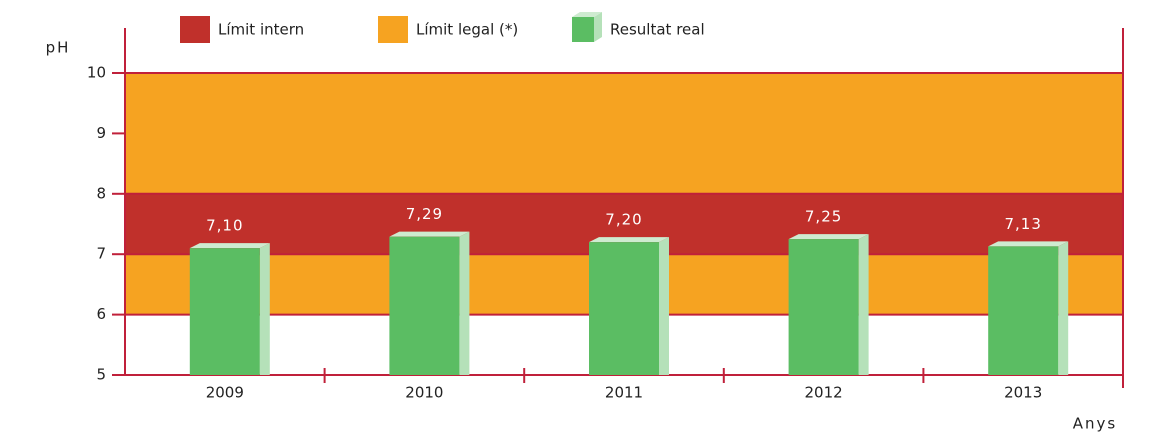 This screenshot has width=1154, height=439. I want to click on y-tick-label: 7, so click(101, 254).